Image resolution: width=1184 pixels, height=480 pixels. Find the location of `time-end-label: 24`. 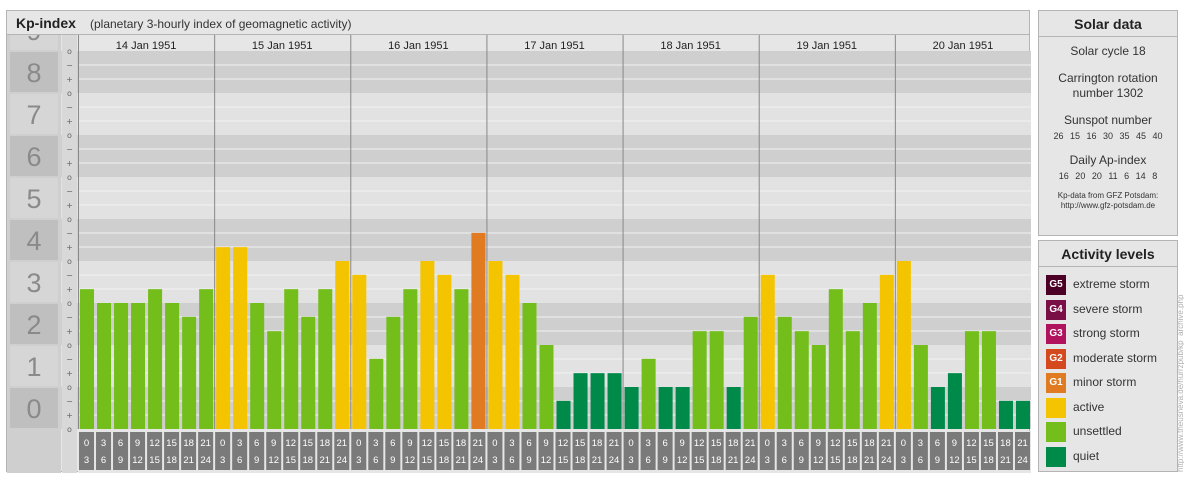

time-end-label: 24 is located at coordinates (478, 460).